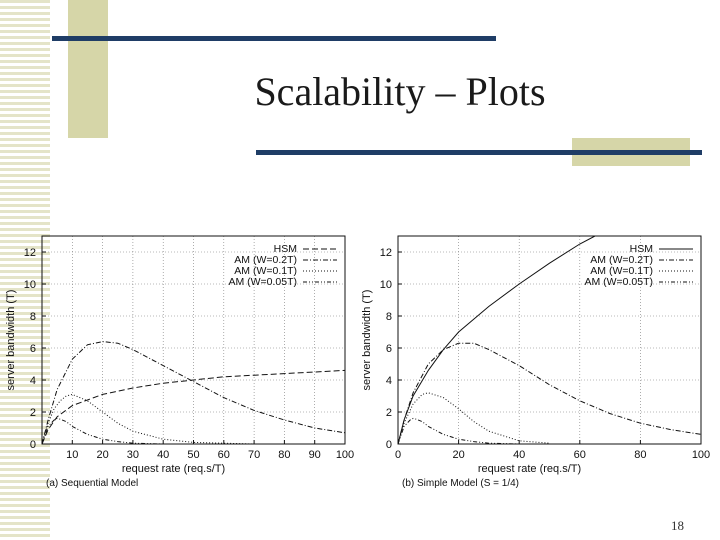  Describe the element at coordinates (92, 483) in the screenshot. I see `chart-caption: (a) Sequential Model` at that location.